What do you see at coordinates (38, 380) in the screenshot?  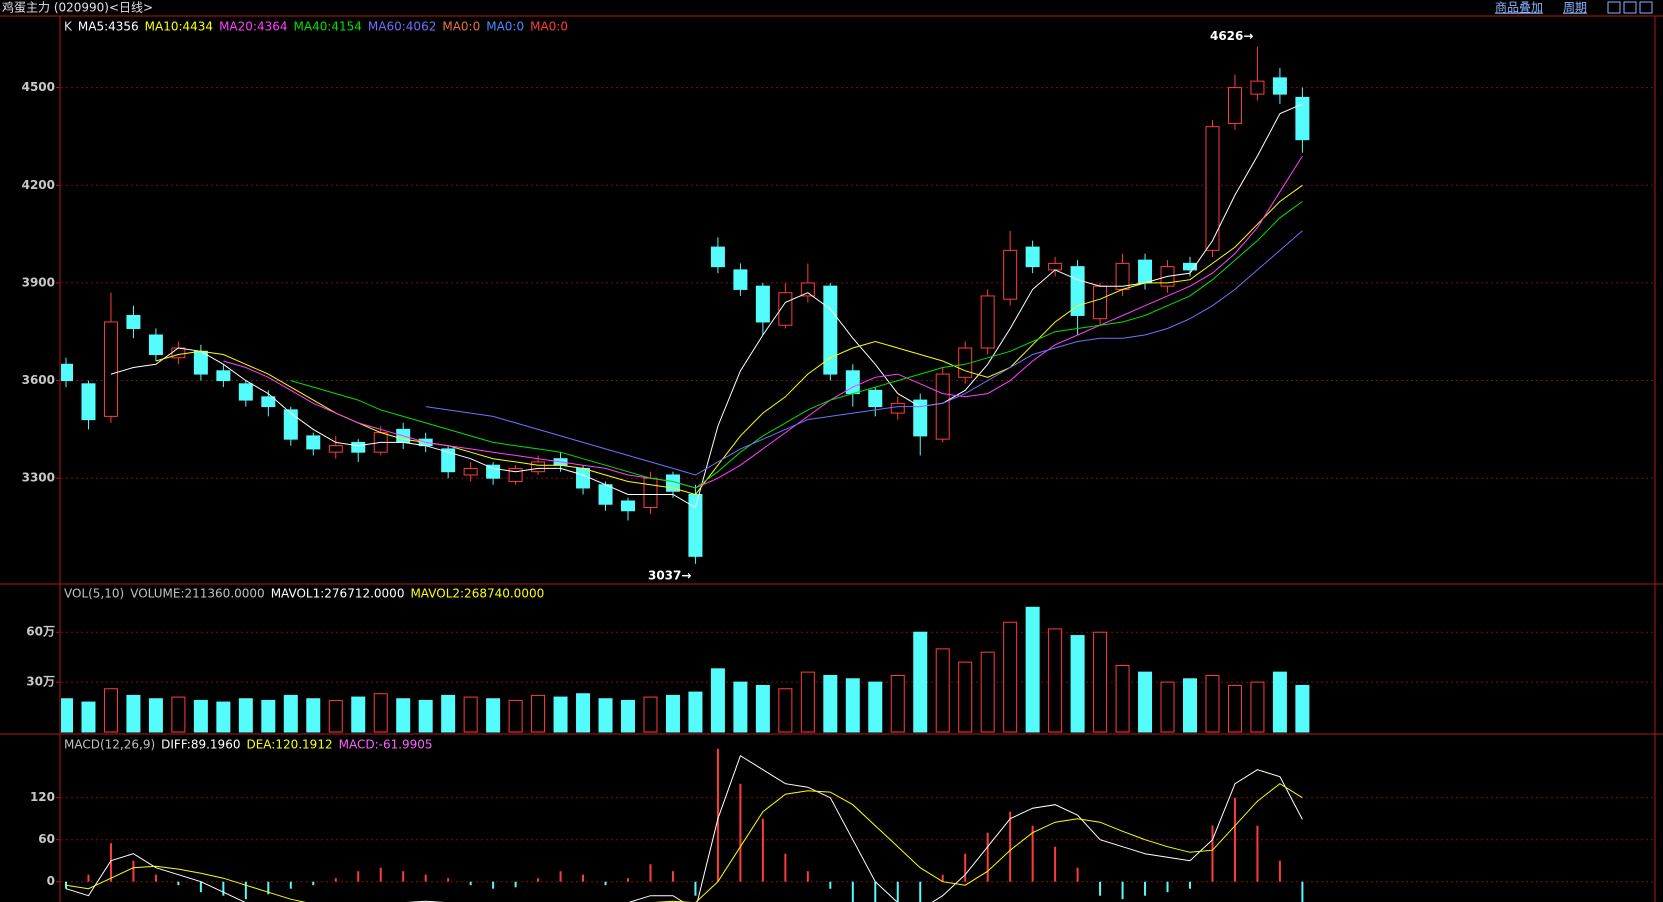 I see `y-tick-label: 3600` at bounding box center [38, 380].